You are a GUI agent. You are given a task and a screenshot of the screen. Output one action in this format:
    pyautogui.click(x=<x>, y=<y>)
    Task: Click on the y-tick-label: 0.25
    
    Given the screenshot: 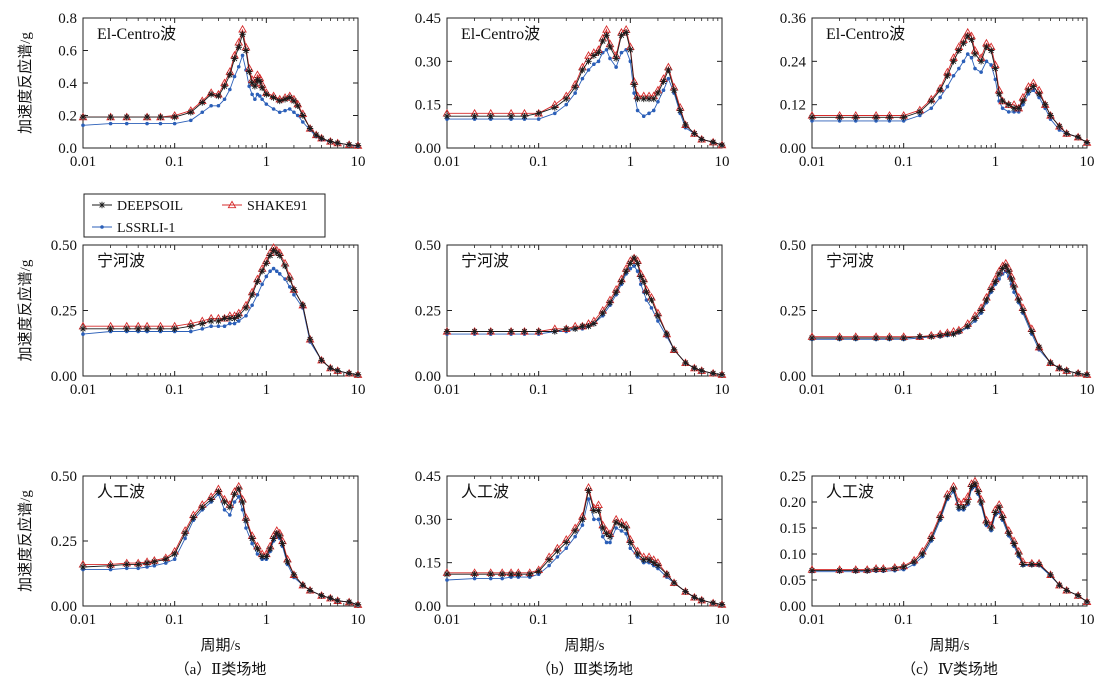 What is the action you would take?
    pyautogui.click(x=793, y=477)
    